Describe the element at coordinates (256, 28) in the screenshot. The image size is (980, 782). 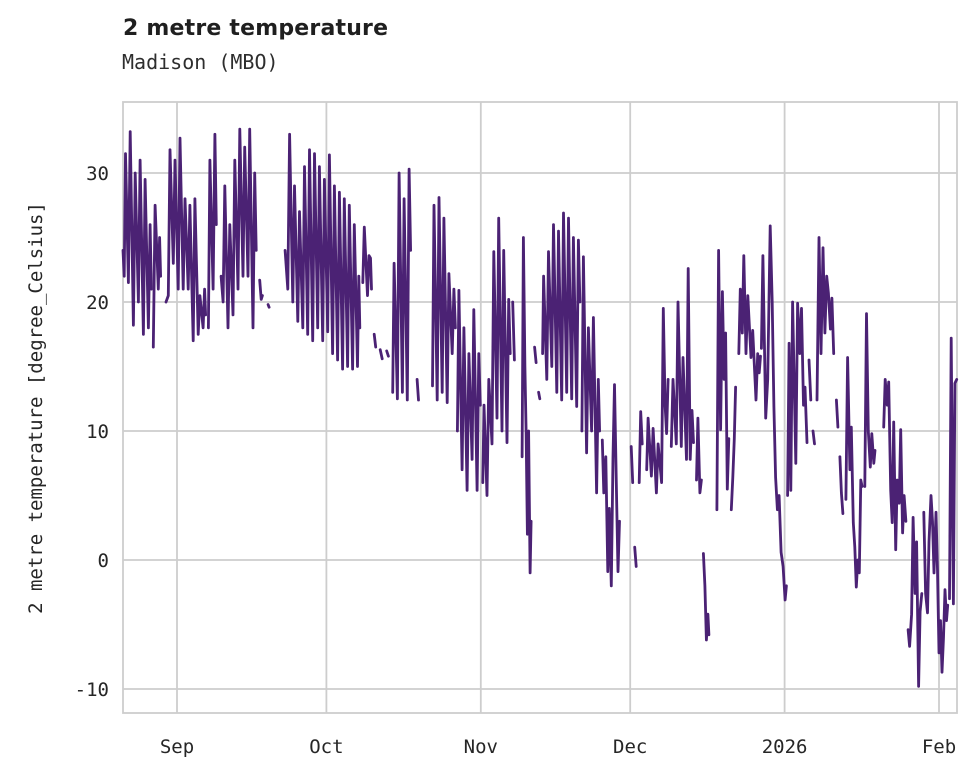
I see `page-title: 2 metre temperature` at that location.